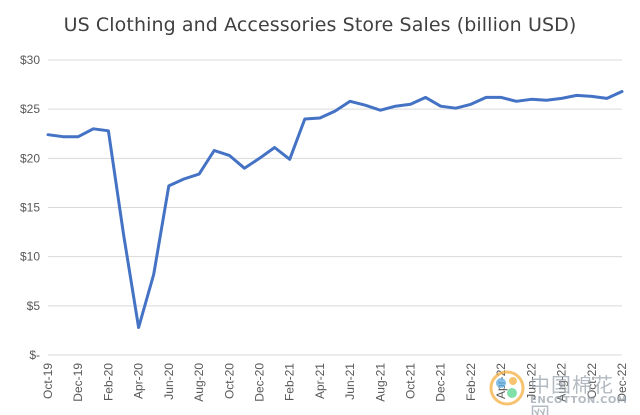 This screenshot has width=640, height=415. I want to click on x-tick-label: Oct-22, so click(592, 381).